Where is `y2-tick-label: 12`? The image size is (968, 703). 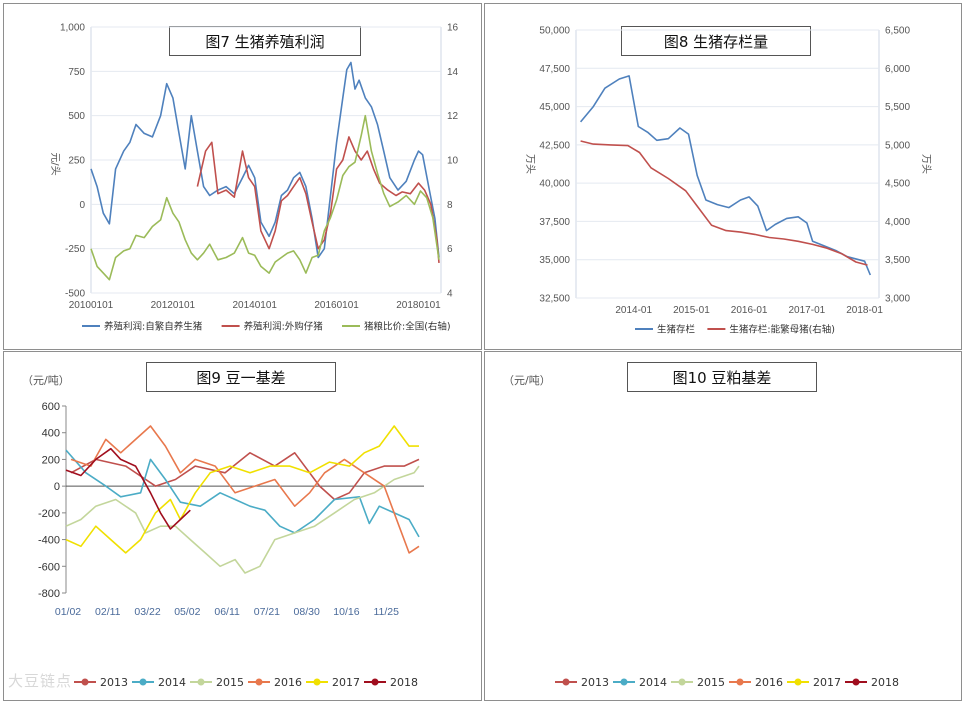 y2-tick-label: 12 is located at coordinates (453, 116).